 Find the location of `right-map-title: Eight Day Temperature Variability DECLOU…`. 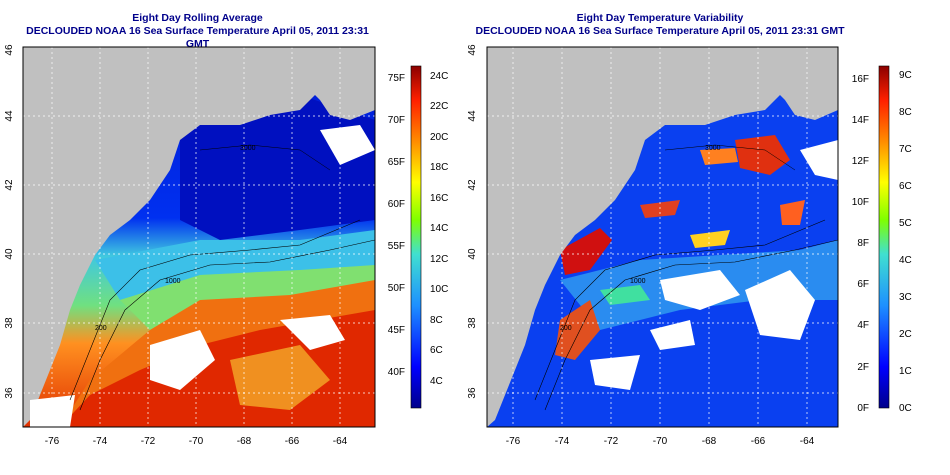

right-map-title: Eight Day Temperature Variability DECLOU… is located at coordinates (660, 25).